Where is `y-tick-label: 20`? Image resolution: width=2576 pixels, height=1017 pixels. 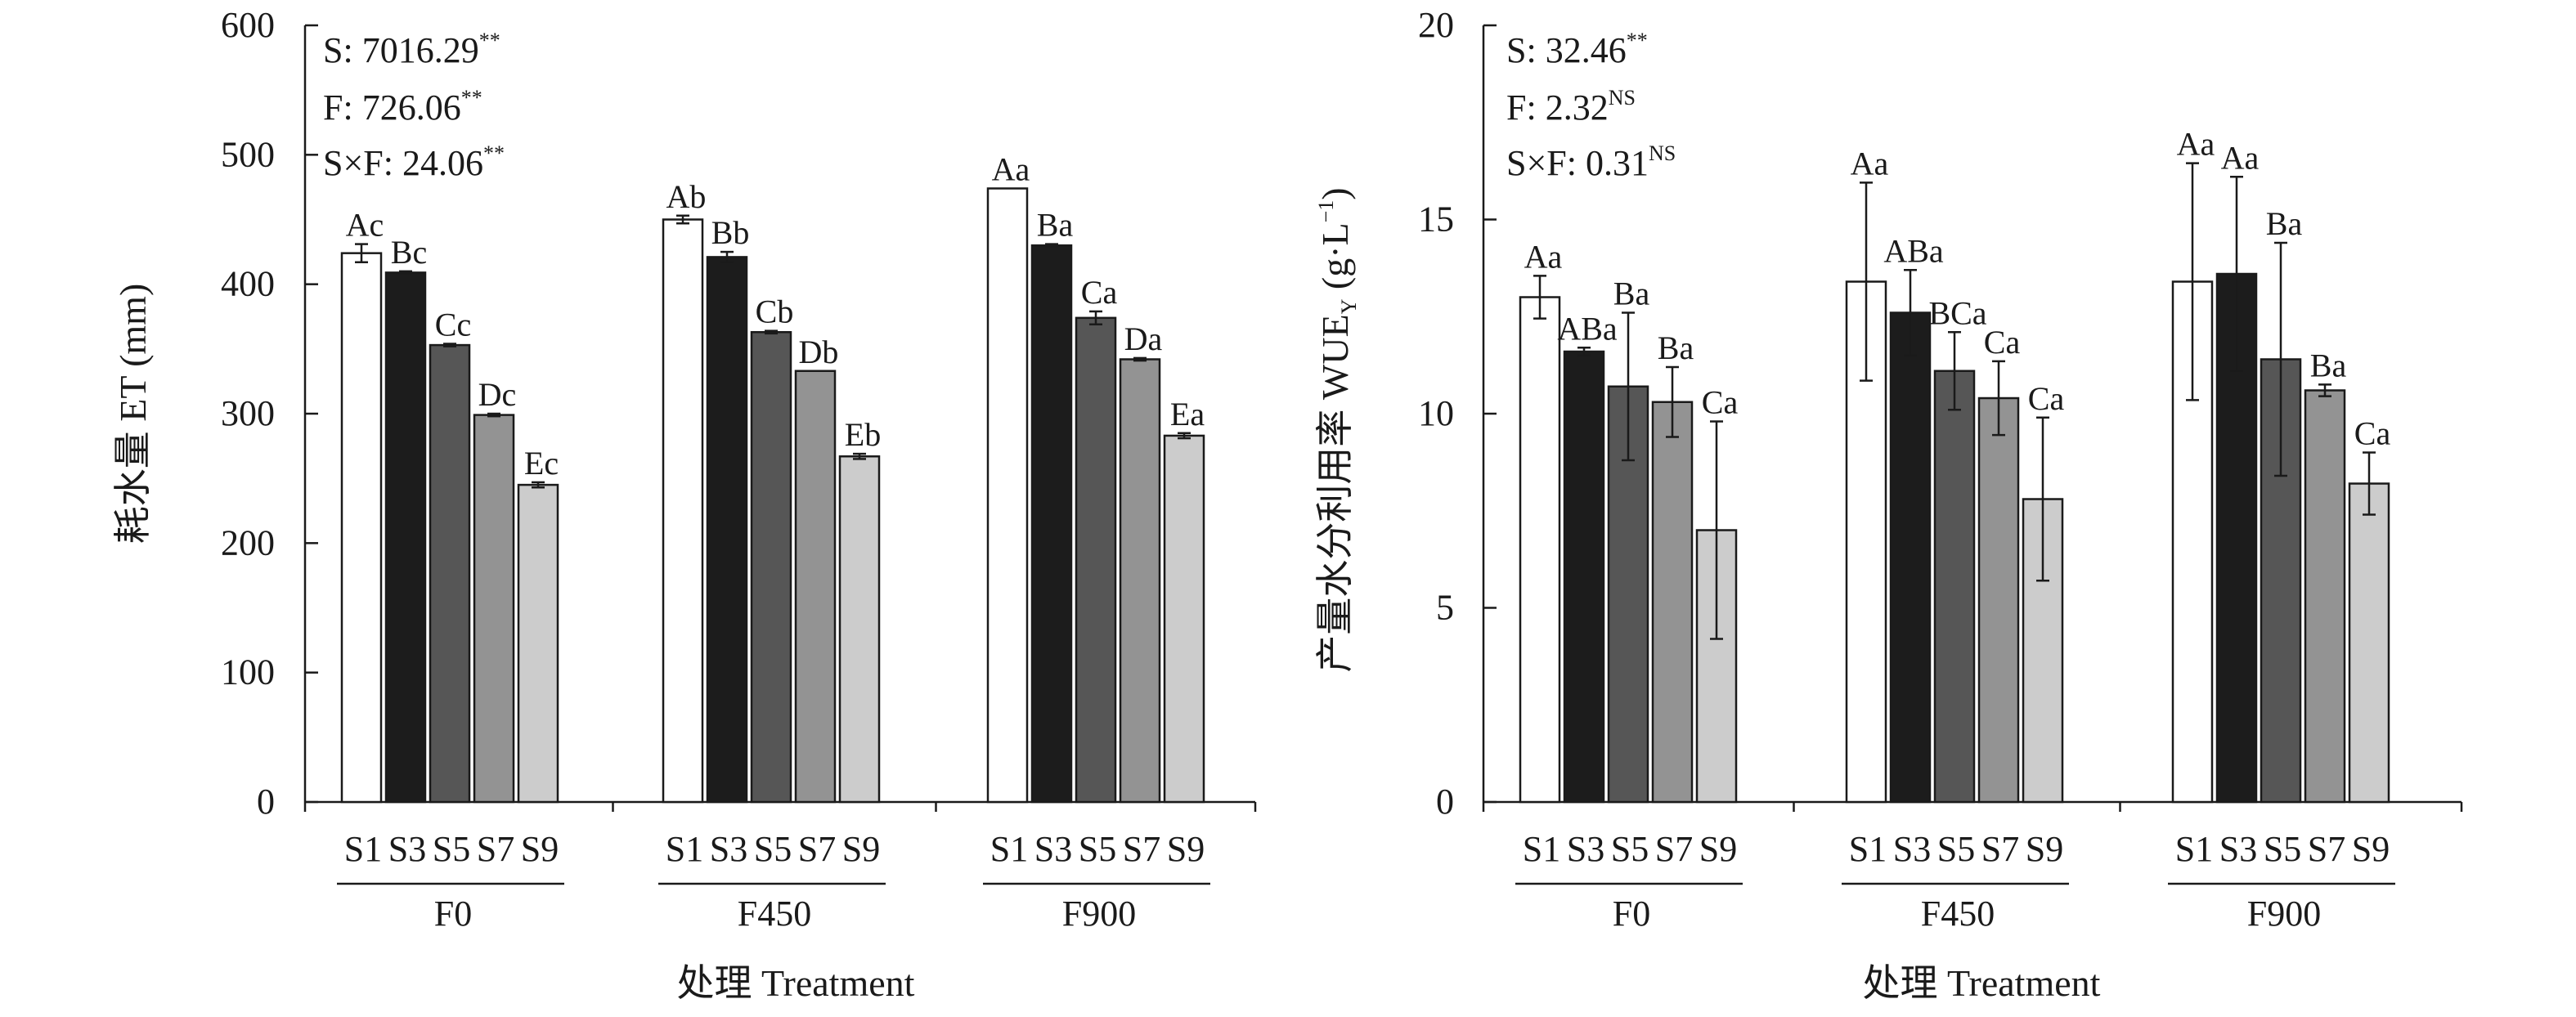 y-tick-label: 20 is located at coordinates (1436, 25).